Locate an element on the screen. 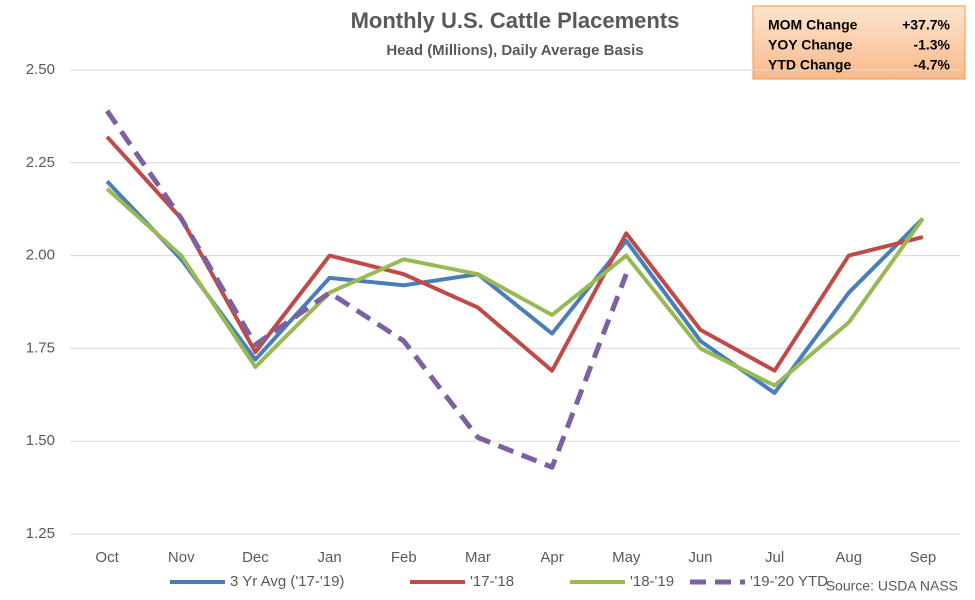 This screenshot has width=975, height=600. y-tick-label: 2.25 is located at coordinates (40, 162).